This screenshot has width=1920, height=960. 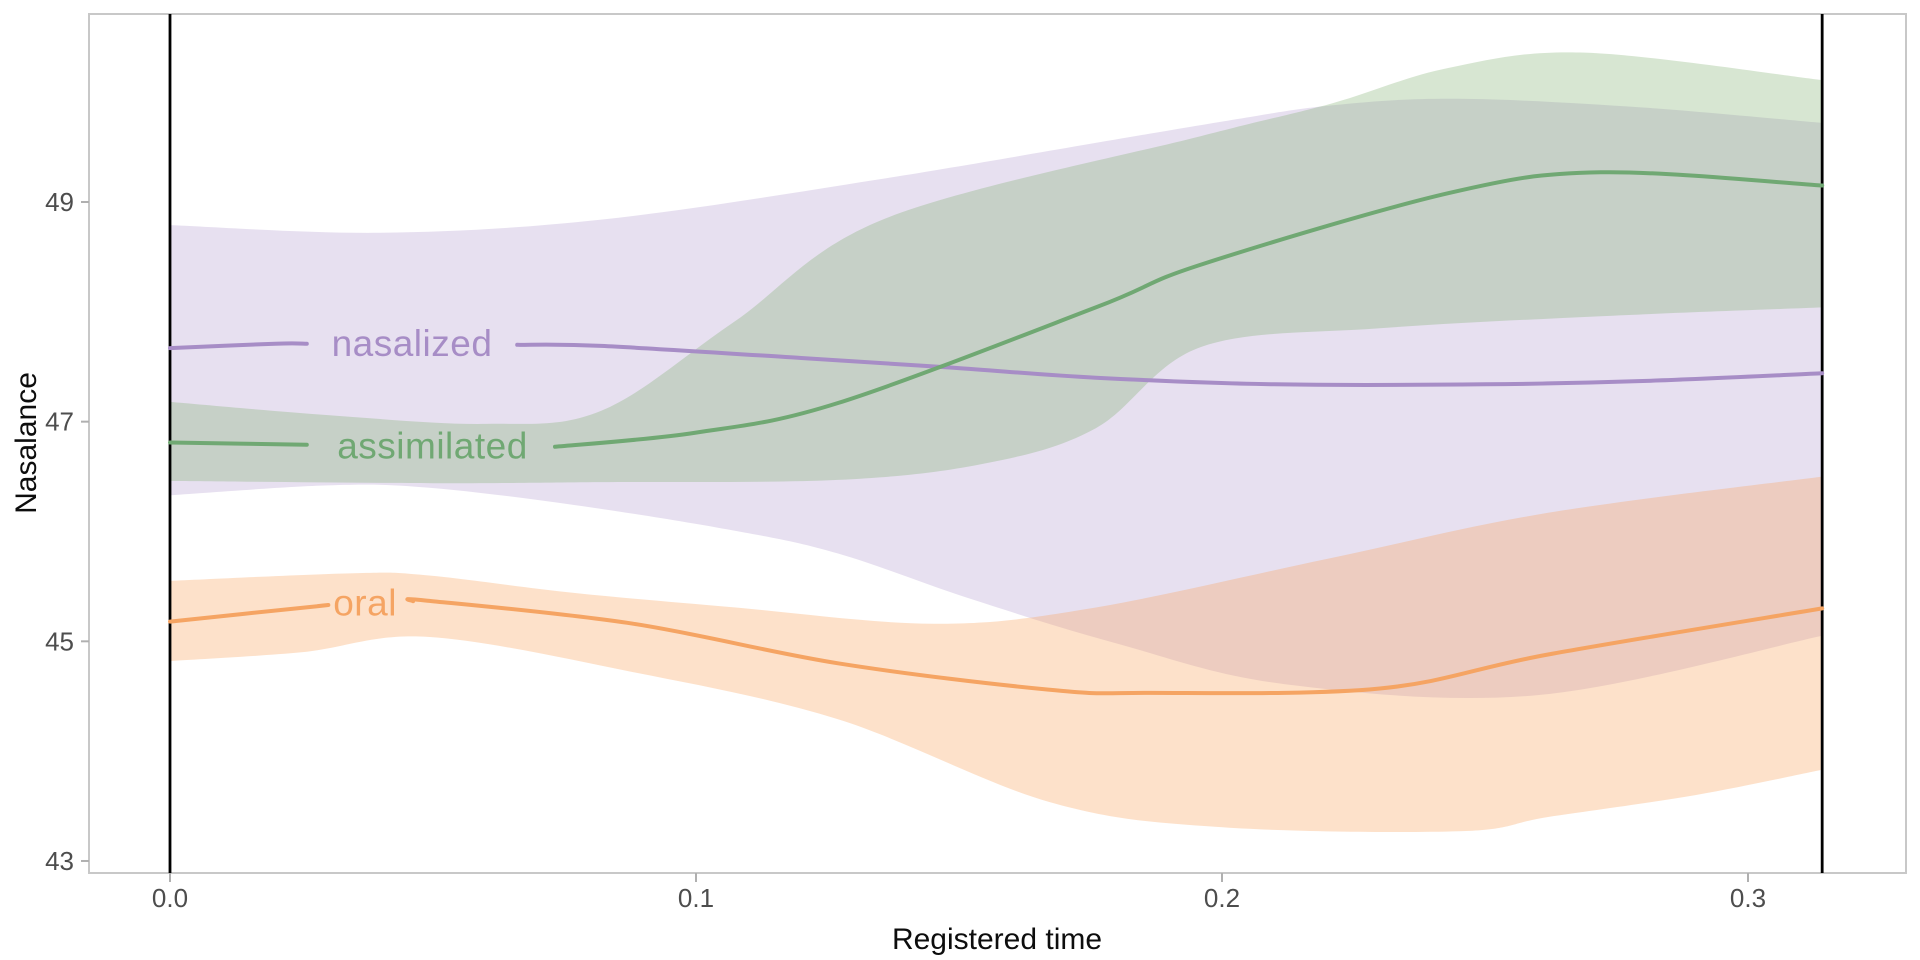 What do you see at coordinates (59, 422) in the screenshot?
I see `y-tick-label: 47` at bounding box center [59, 422].